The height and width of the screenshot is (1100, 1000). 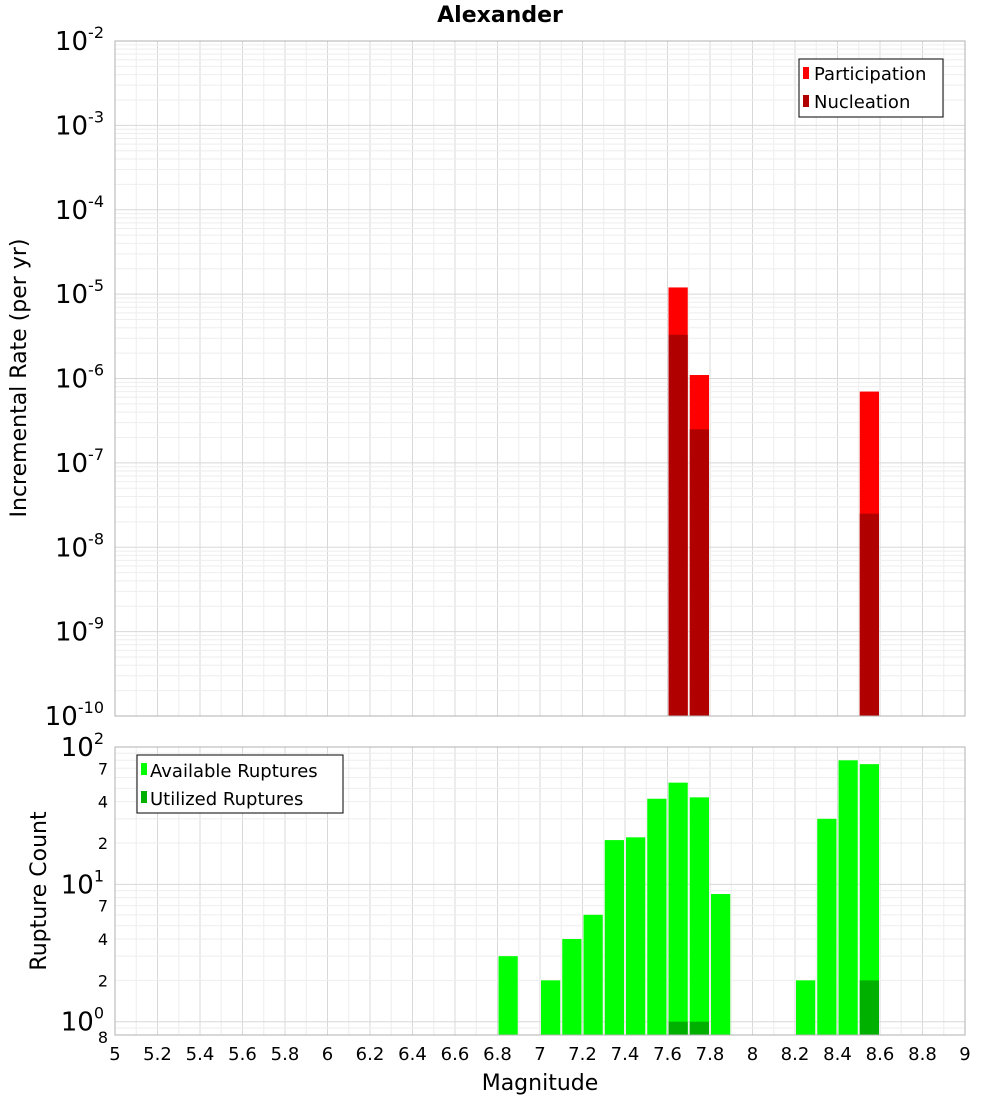 I want to click on y-tick-label: 10², so click(x=82, y=746).